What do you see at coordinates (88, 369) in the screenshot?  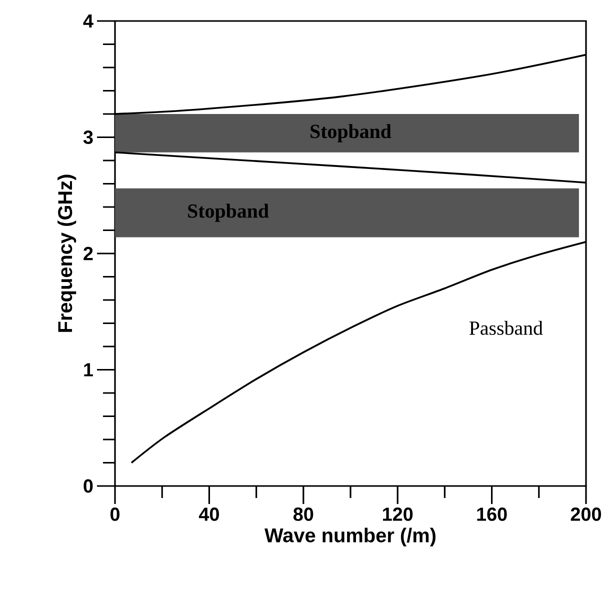 I see `y-tick-label: 1` at bounding box center [88, 369].